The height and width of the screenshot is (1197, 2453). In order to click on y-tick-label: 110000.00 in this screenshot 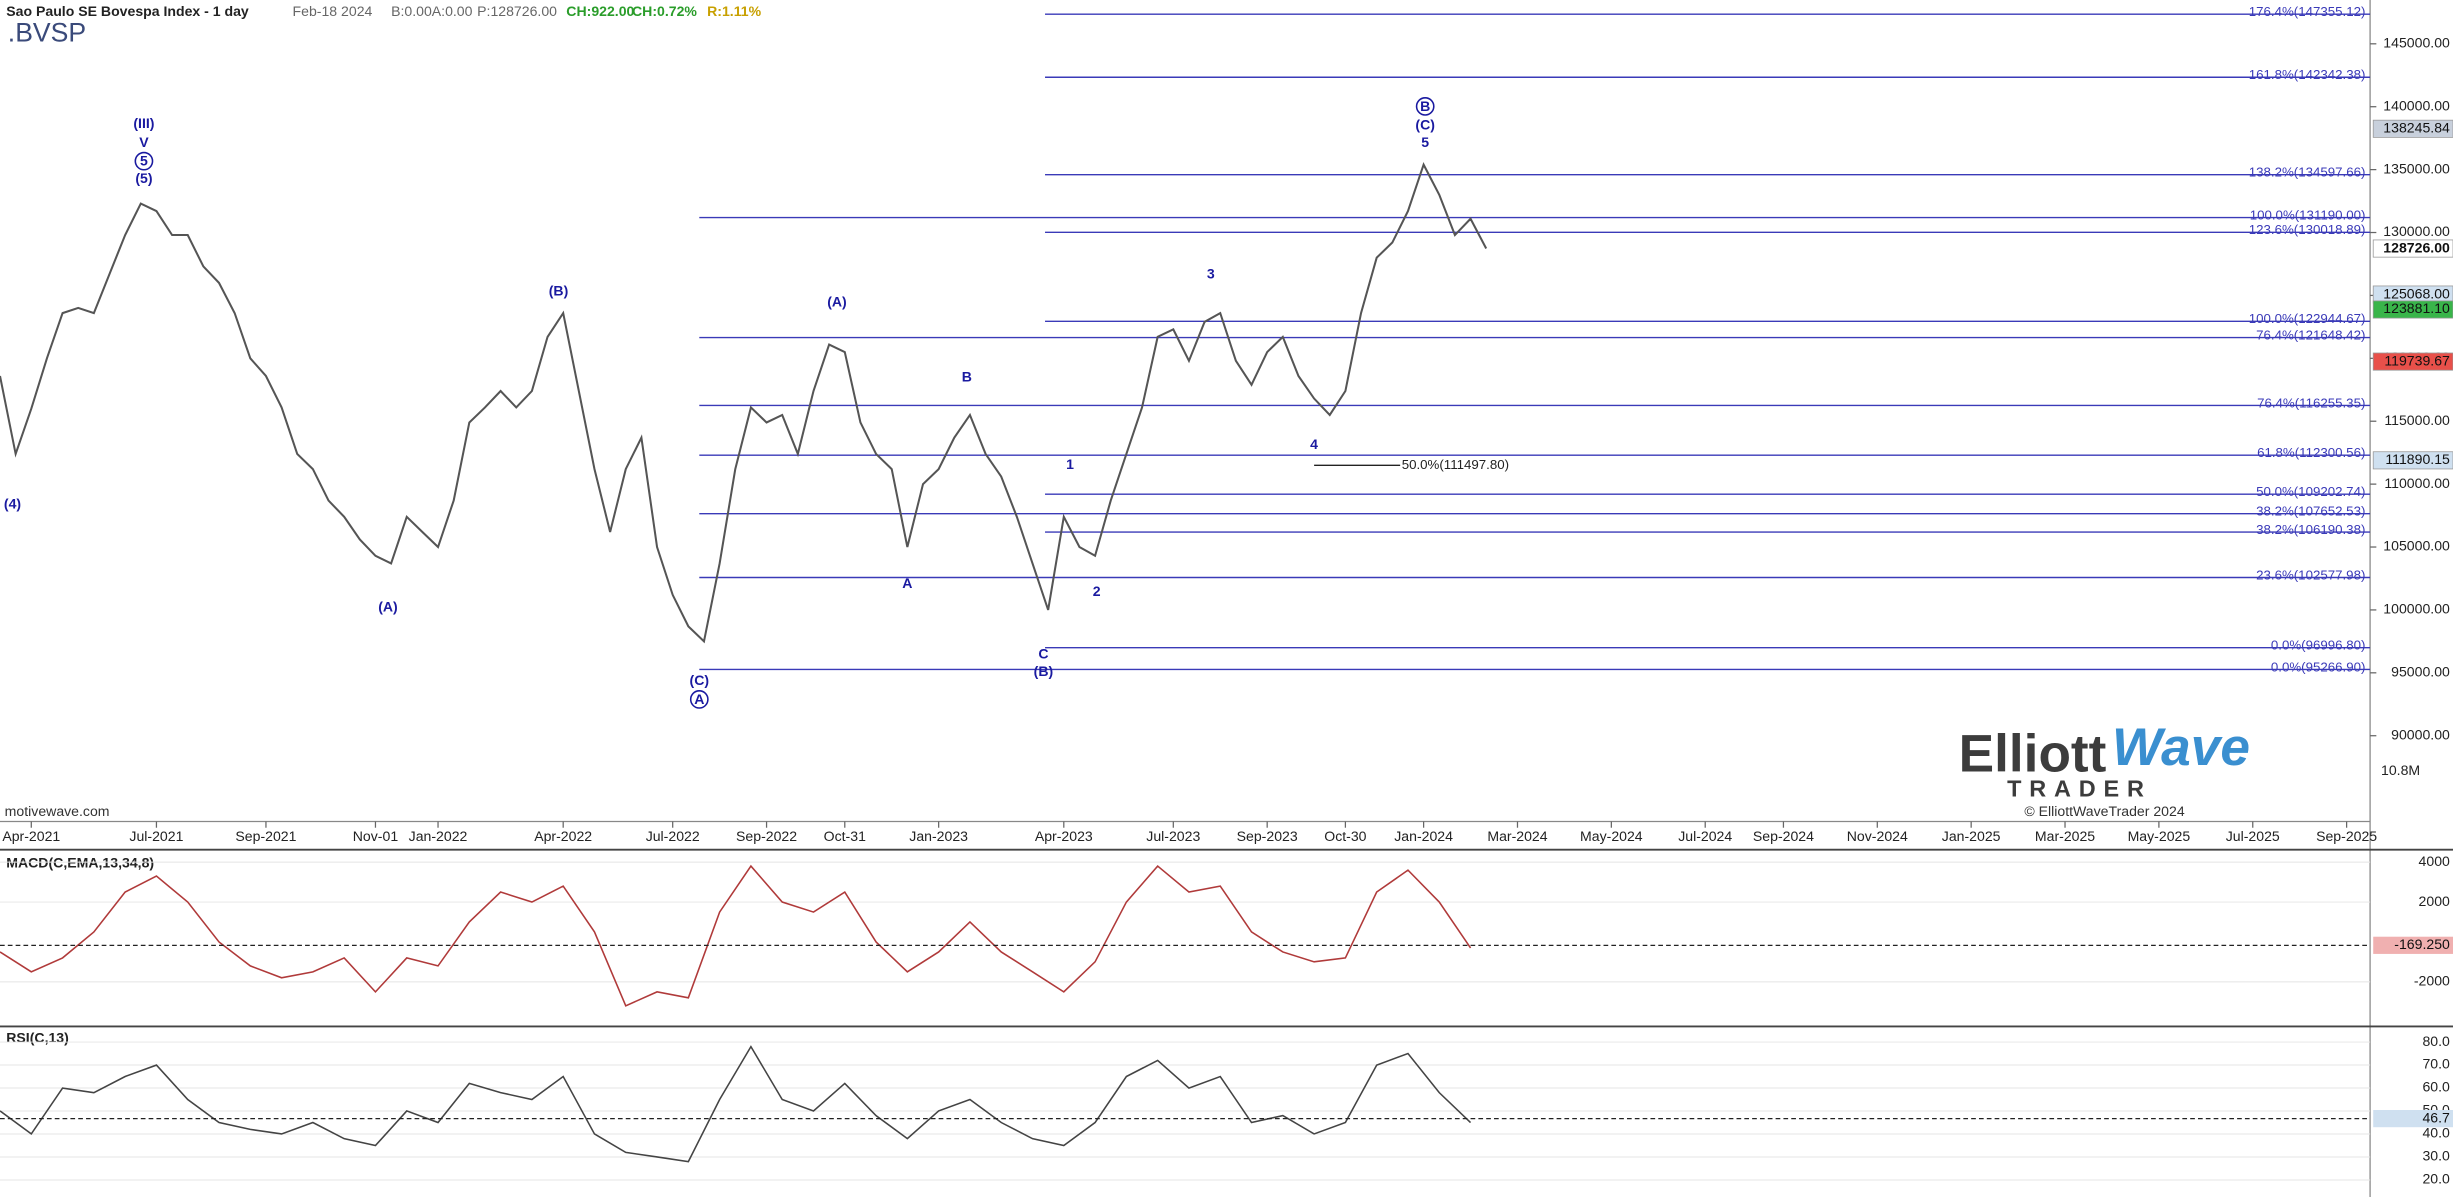, I will do `click(2417, 483)`.